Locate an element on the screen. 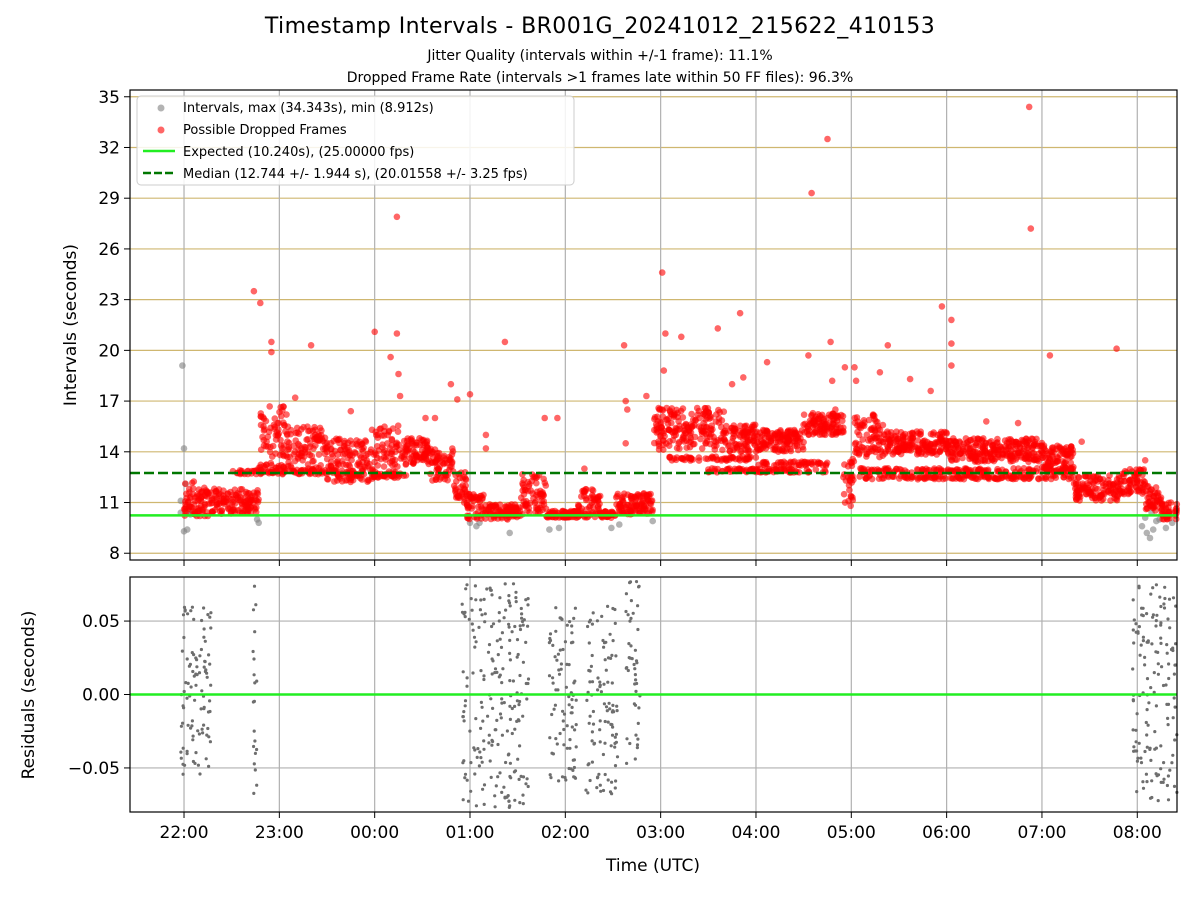 The width and height of the screenshot is (1200, 900). x-tick-label: 08:00 is located at coordinates (1137, 833).